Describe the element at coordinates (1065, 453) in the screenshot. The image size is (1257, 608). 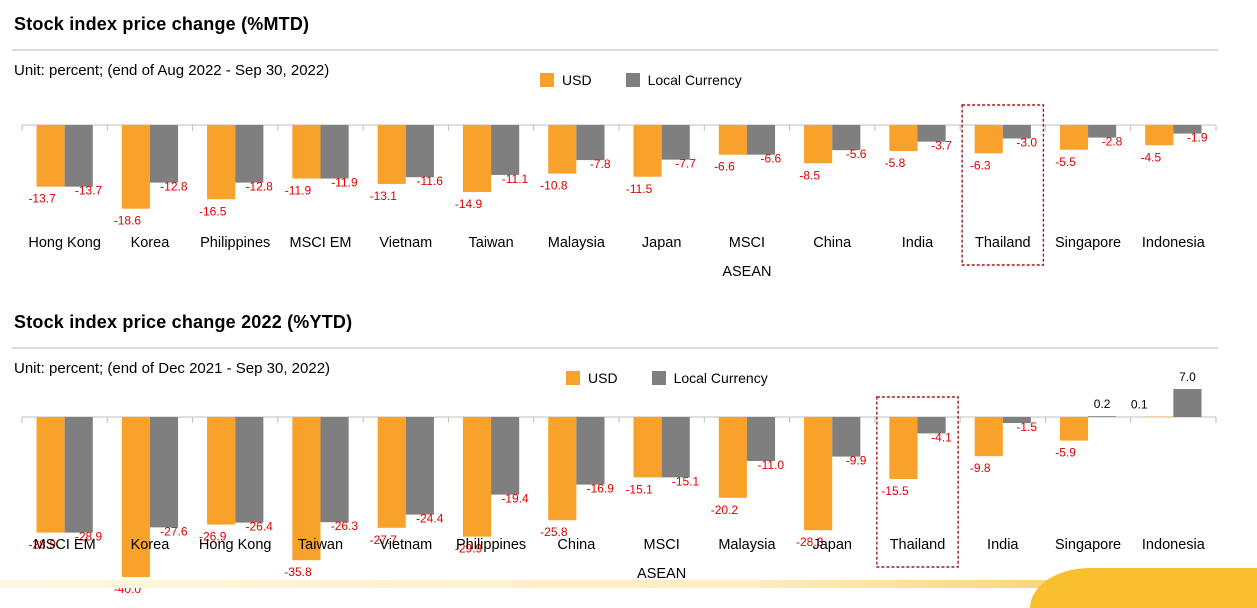
I see `data-label-usd-singapore: -5.9` at that location.